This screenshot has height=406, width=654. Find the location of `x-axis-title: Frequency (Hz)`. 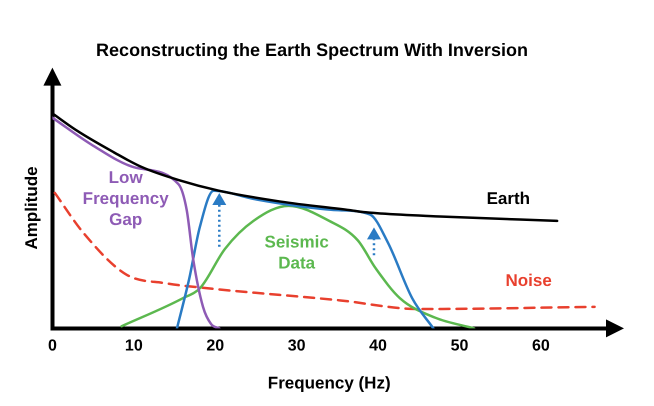

x-axis-title: Frequency (Hz) is located at coordinates (329, 382).